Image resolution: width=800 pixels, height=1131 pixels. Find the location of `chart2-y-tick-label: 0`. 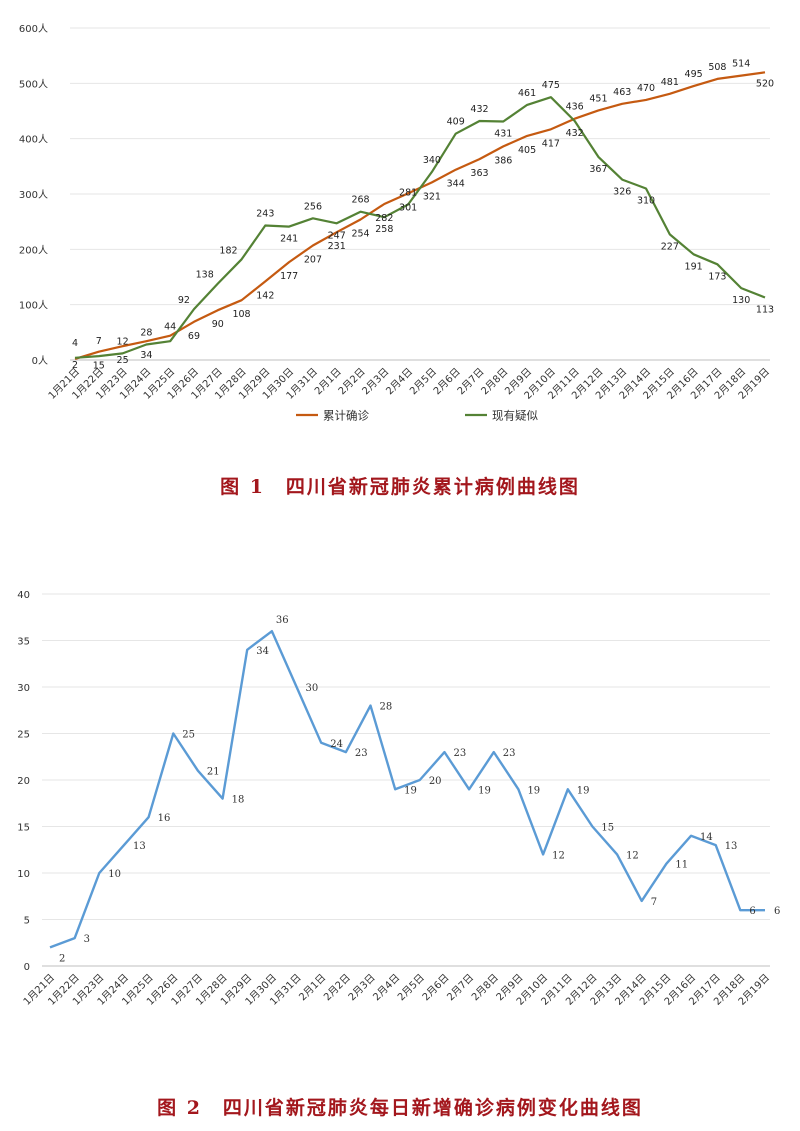

chart2-y-tick-label: 0 is located at coordinates (27, 967).